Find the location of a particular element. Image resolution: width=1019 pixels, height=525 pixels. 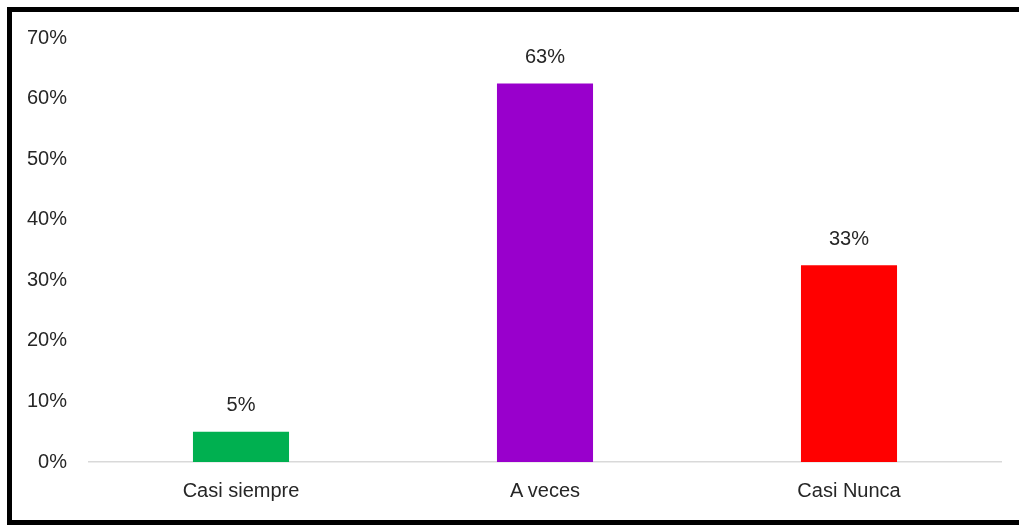

y-tick-label: 70% is located at coordinates (47, 36).